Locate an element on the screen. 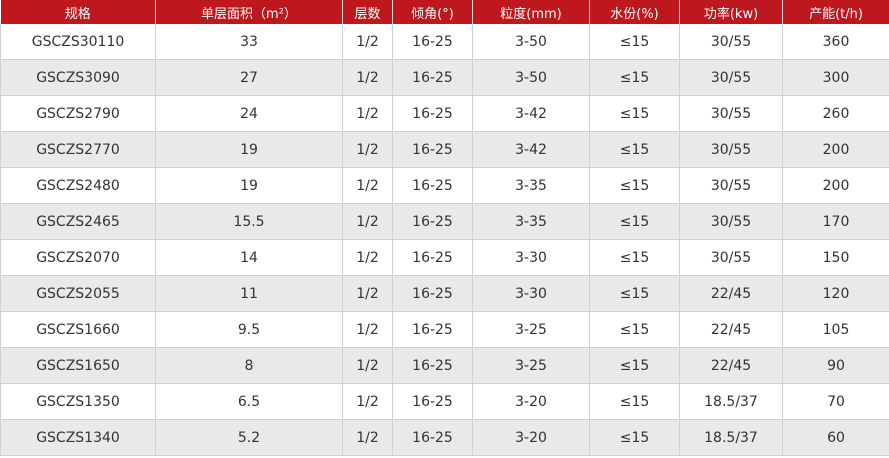  table-cell: 14 is located at coordinates (249, 257).